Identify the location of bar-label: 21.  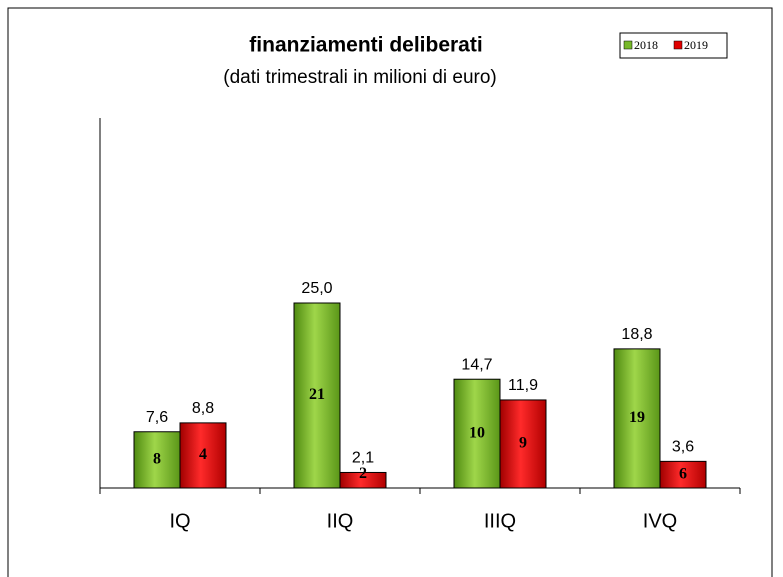
(317, 394).